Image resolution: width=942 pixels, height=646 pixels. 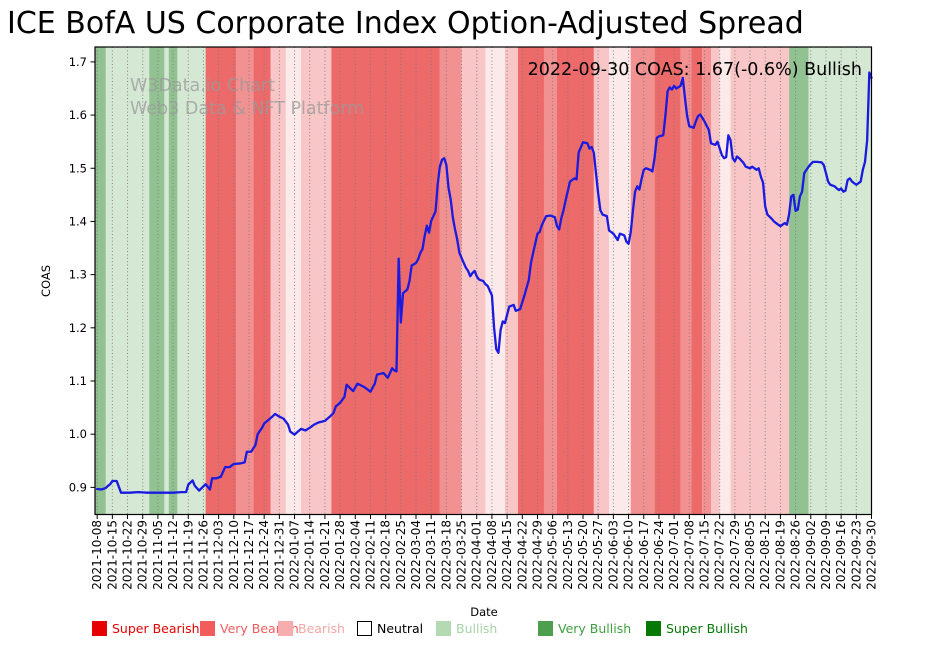 What do you see at coordinates (613, 555) in the screenshot?
I see `x-tick-label: 2022-06-03` at bounding box center [613, 555].